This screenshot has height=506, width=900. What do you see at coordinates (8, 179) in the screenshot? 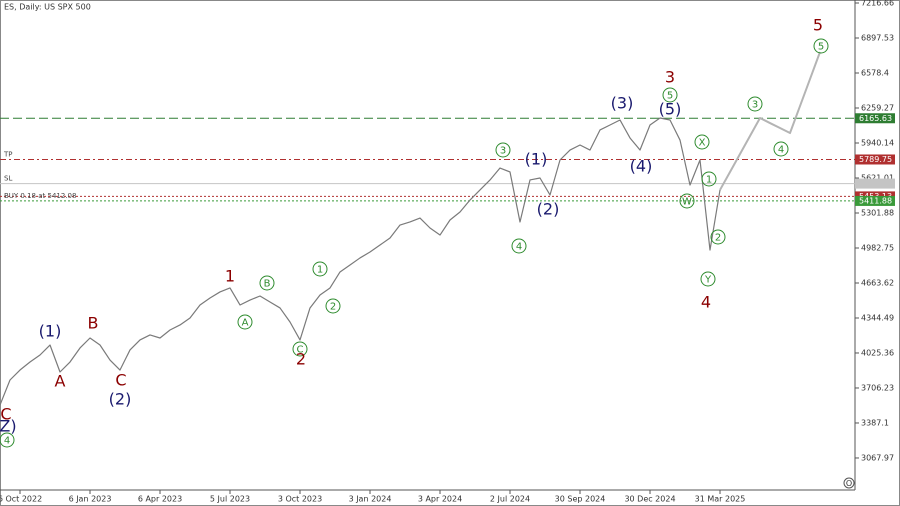
I see `level-tag: SL` at bounding box center [8, 179].